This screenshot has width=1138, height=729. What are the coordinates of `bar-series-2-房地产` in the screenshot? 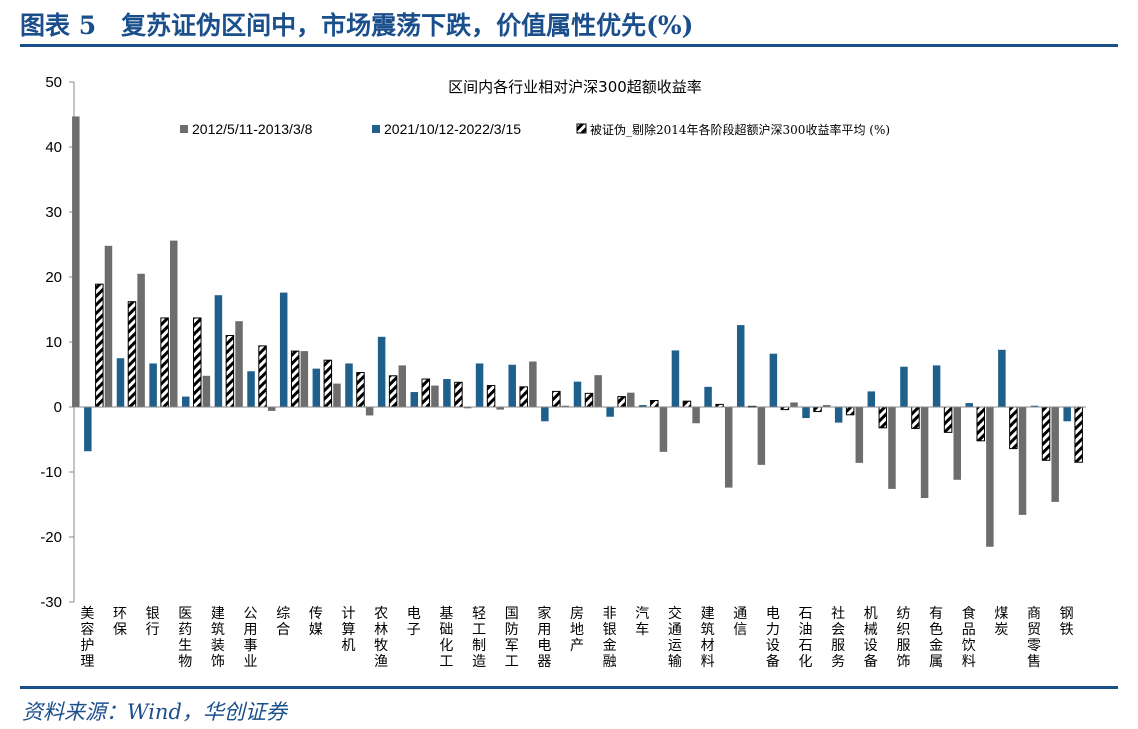 It's located at (577, 394).